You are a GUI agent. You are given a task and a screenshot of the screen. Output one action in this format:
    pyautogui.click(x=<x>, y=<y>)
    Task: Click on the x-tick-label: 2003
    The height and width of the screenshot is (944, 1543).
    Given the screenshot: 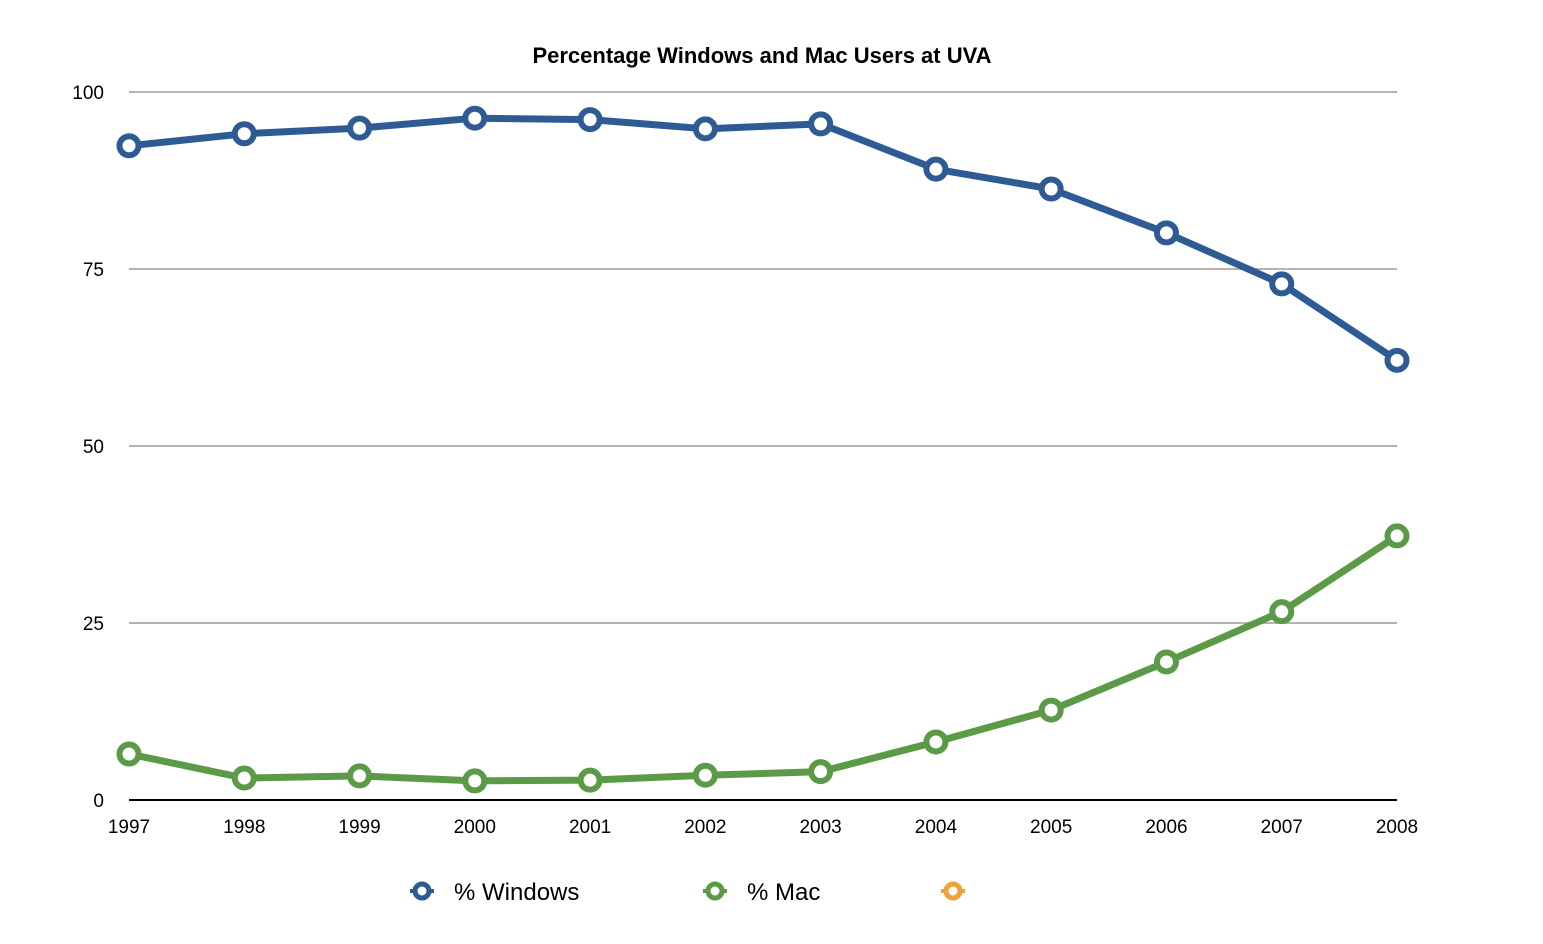 What is the action you would take?
    pyautogui.click(x=820, y=827)
    